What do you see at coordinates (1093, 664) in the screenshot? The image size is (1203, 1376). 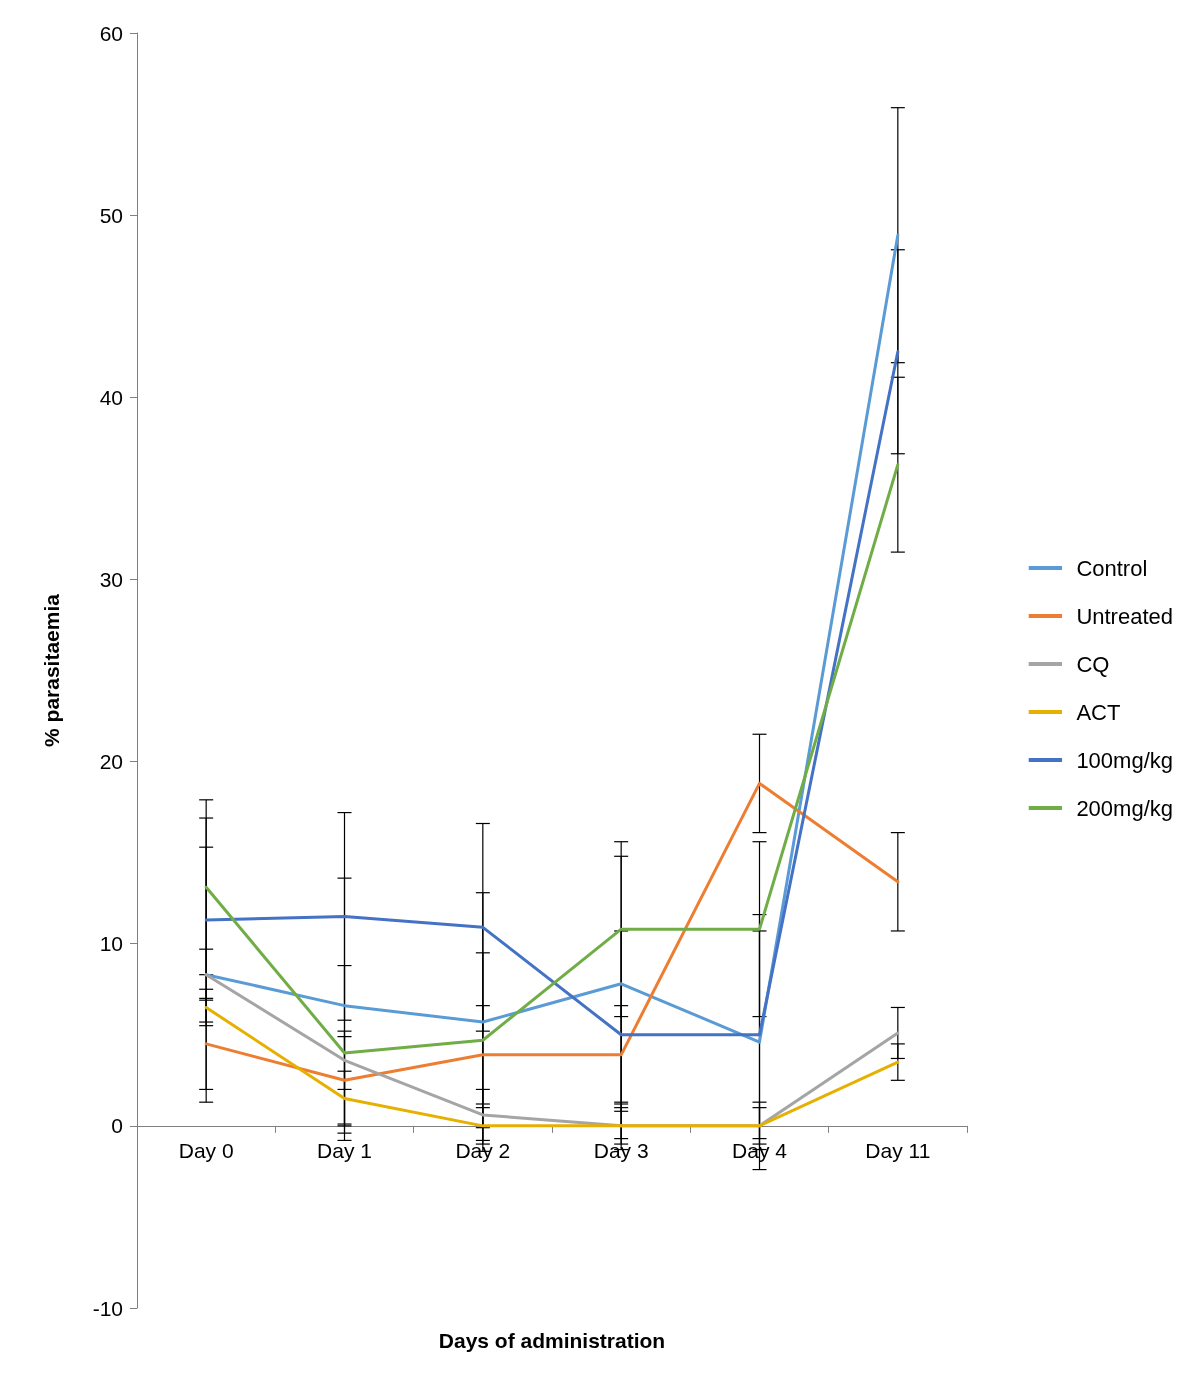 I see `legend-label: CQ` at bounding box center [1093, 664].